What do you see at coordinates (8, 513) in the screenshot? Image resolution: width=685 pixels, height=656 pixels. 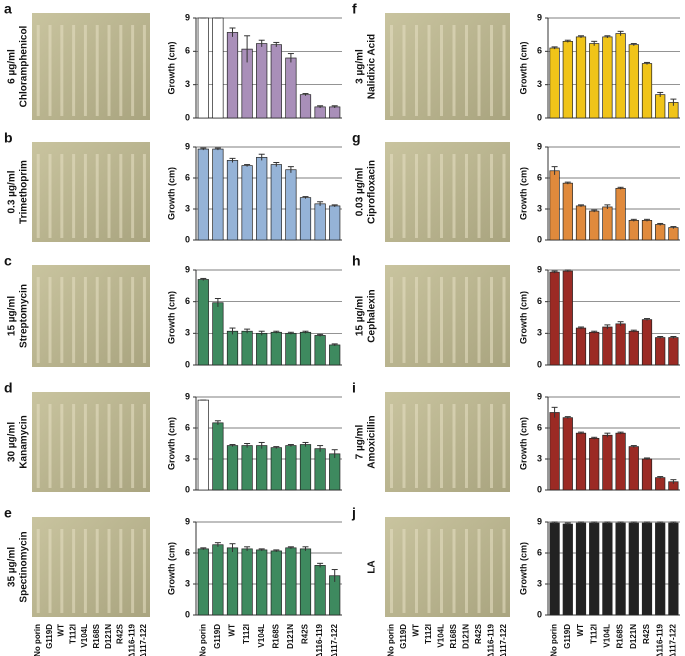 I see `panel-letter: e` at bounding box center [8, 513].